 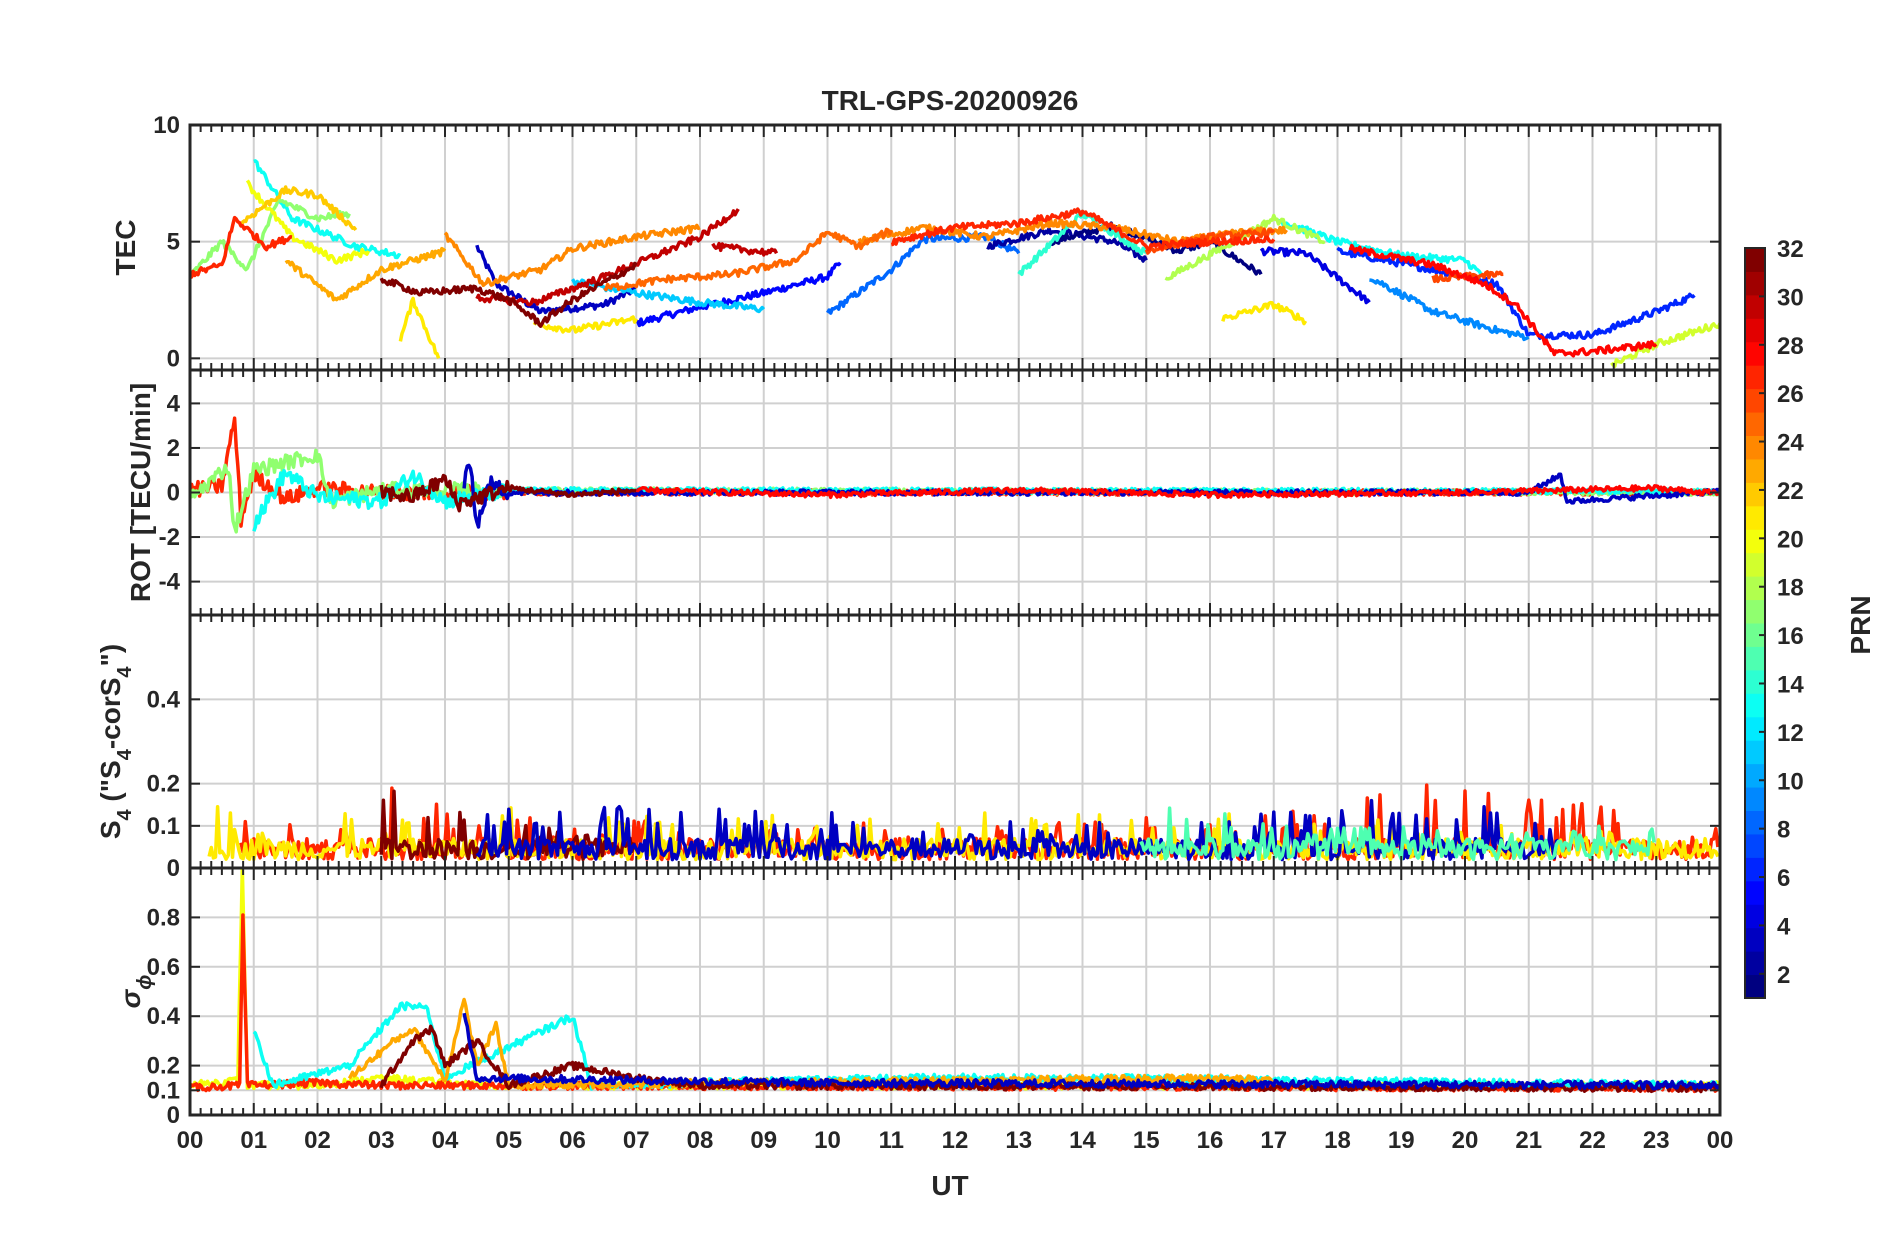 What do you see at coordinates (163, 967) in the screenshot?
I see `sigma-y-tick-label: 0.6` at bounding box center [163, 967].